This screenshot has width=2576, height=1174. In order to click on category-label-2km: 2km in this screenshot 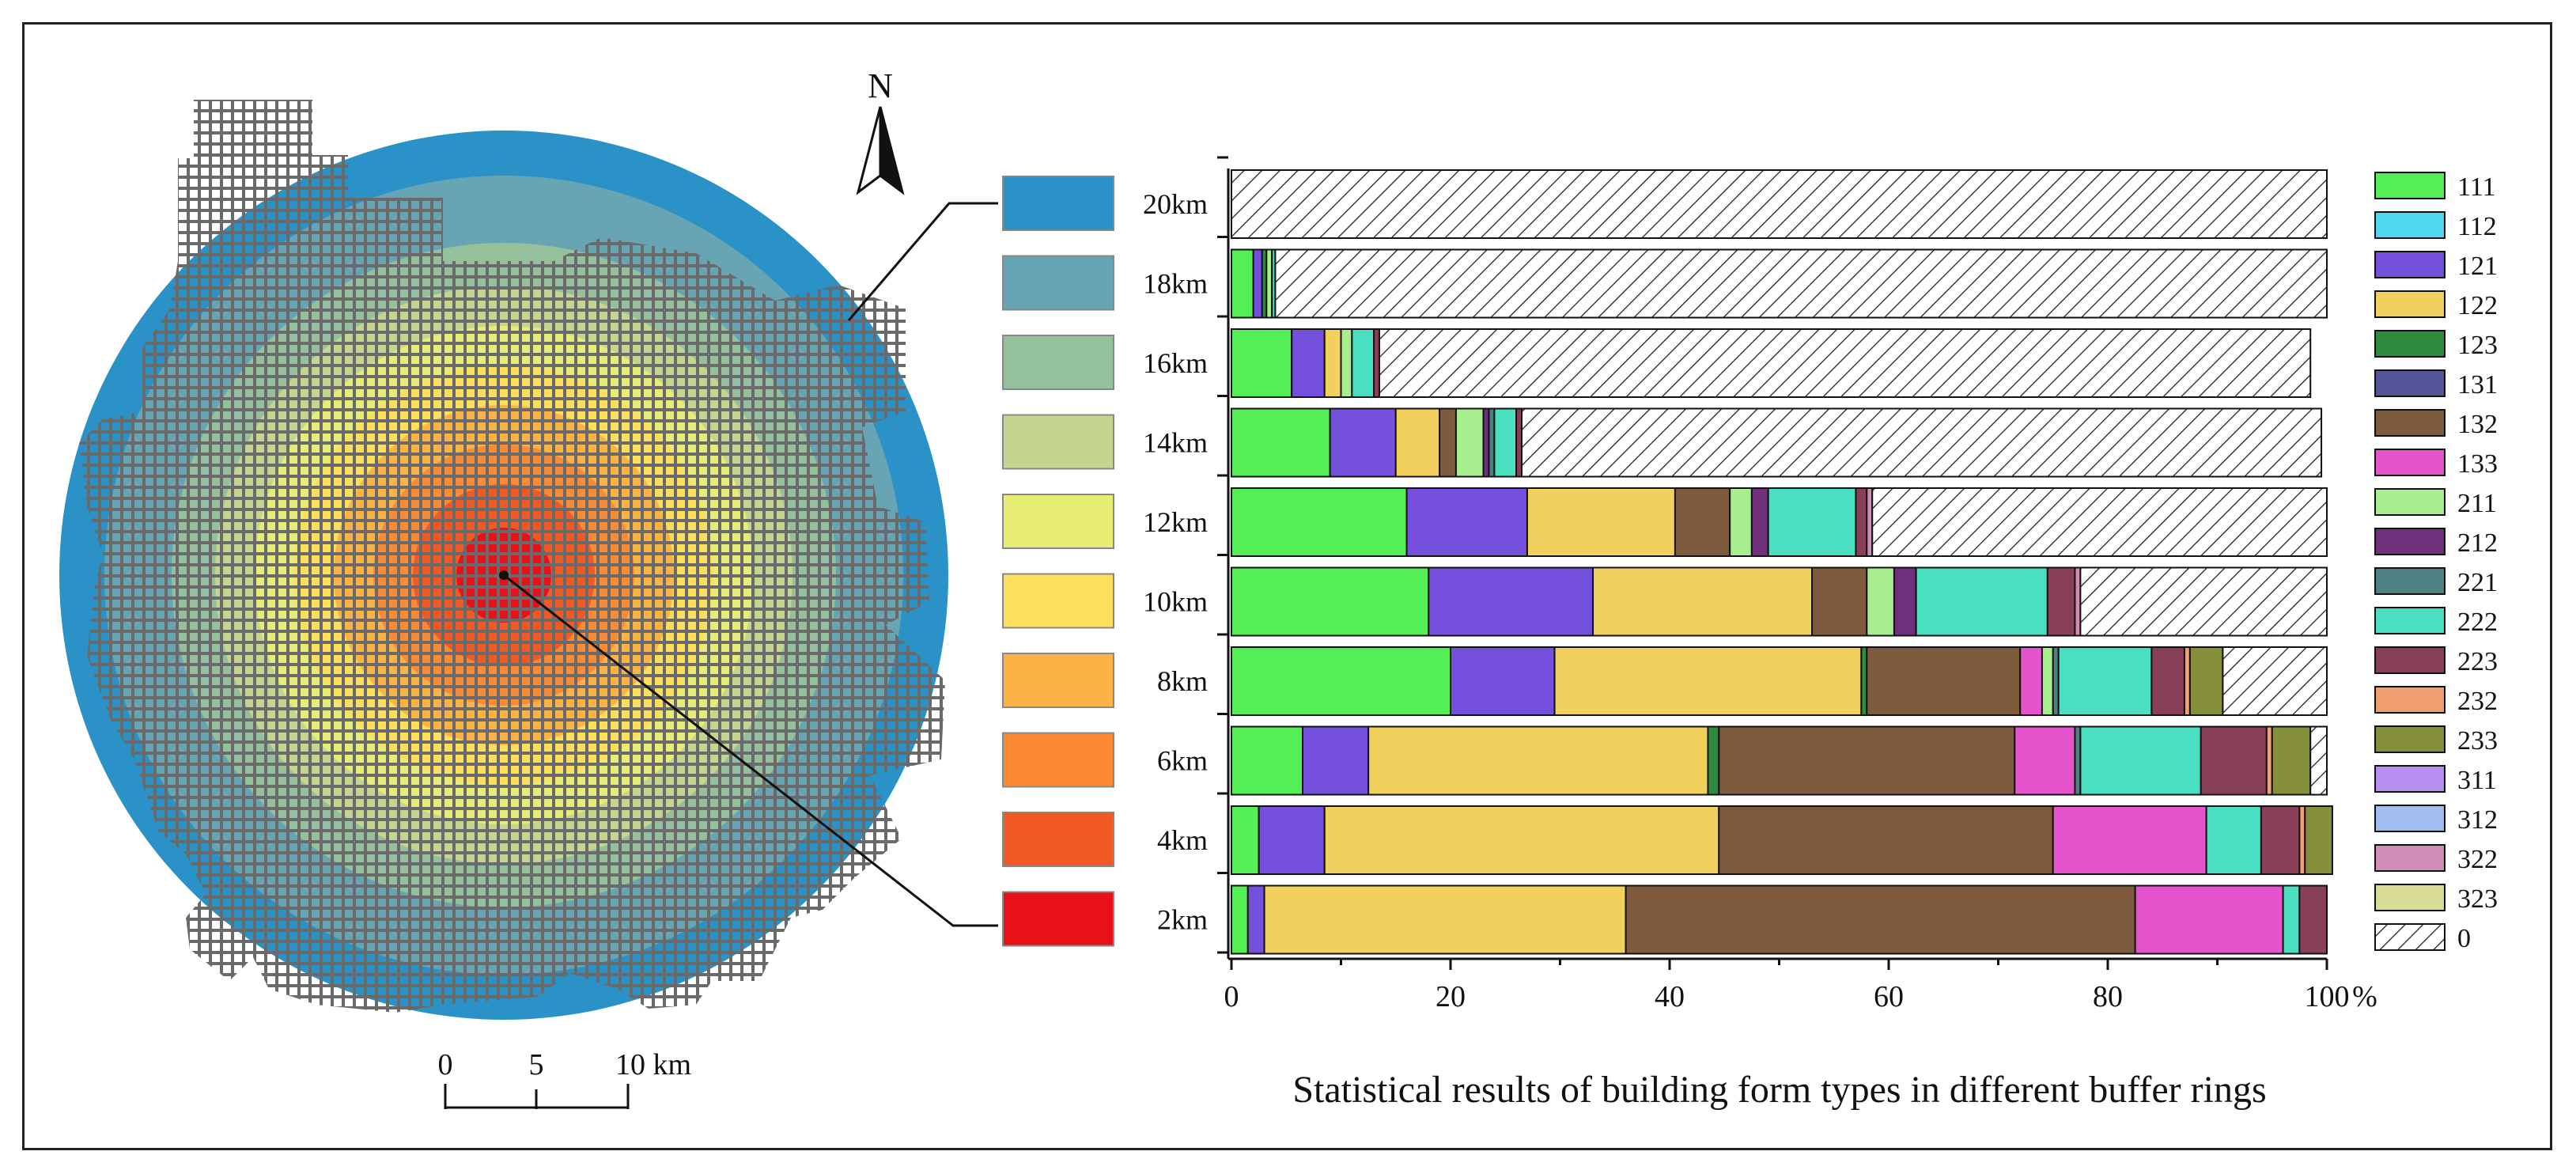, I will do `click(1183, 920)`.